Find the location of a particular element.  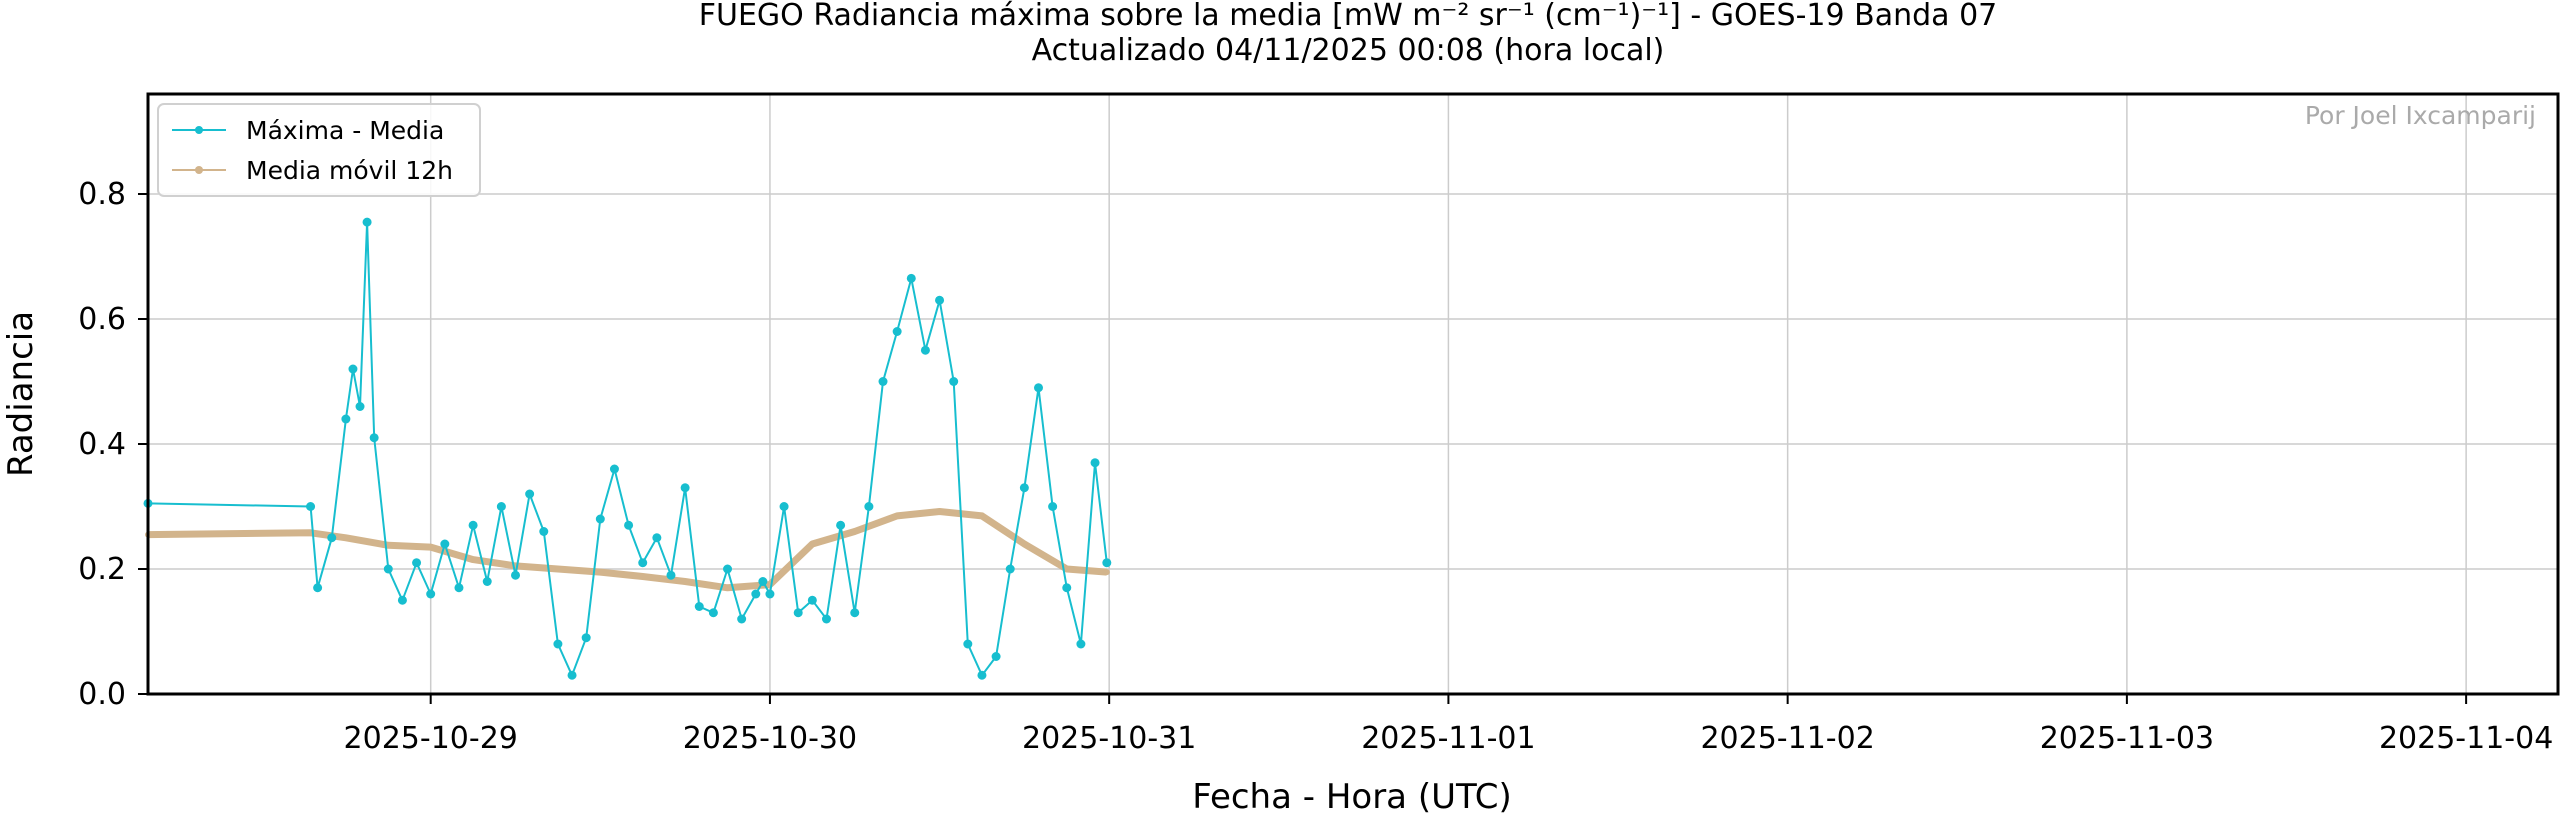

x-tick-label: 2025-11-02 is located at coordinates (1787, 738).